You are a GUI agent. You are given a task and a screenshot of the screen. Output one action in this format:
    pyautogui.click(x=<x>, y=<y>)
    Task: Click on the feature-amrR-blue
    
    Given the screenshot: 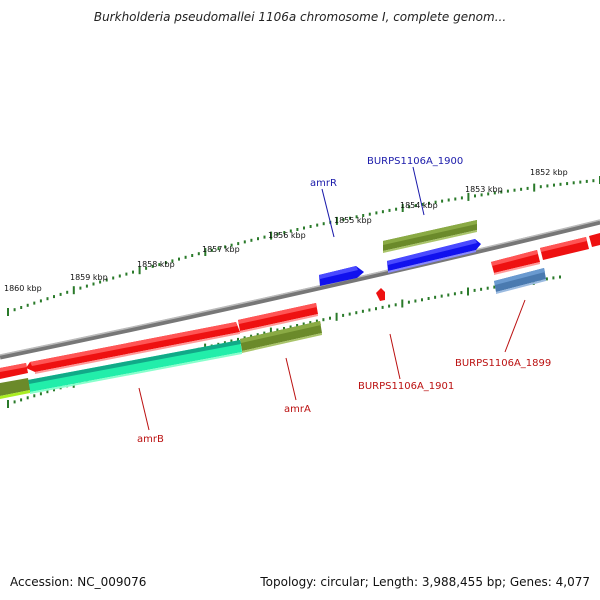 What is the action you would take?
    pyautogui.click(x=341, y=276)
    